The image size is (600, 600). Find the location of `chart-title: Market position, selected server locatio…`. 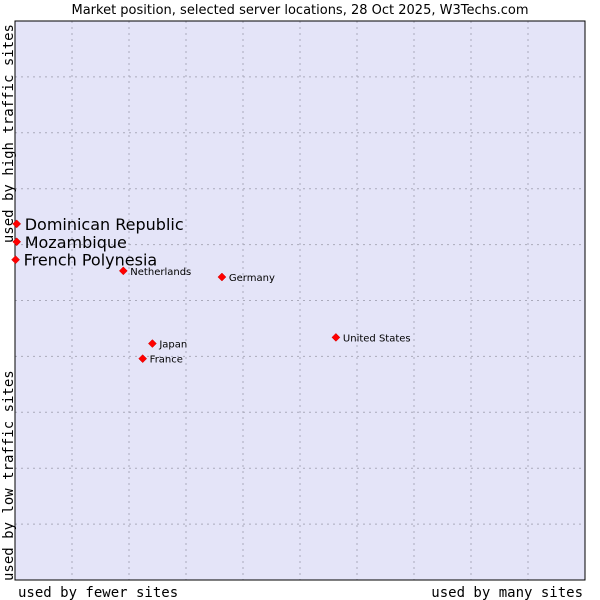

chart-title: Market position, selected server locatio… is located at coordinates (299, 10).